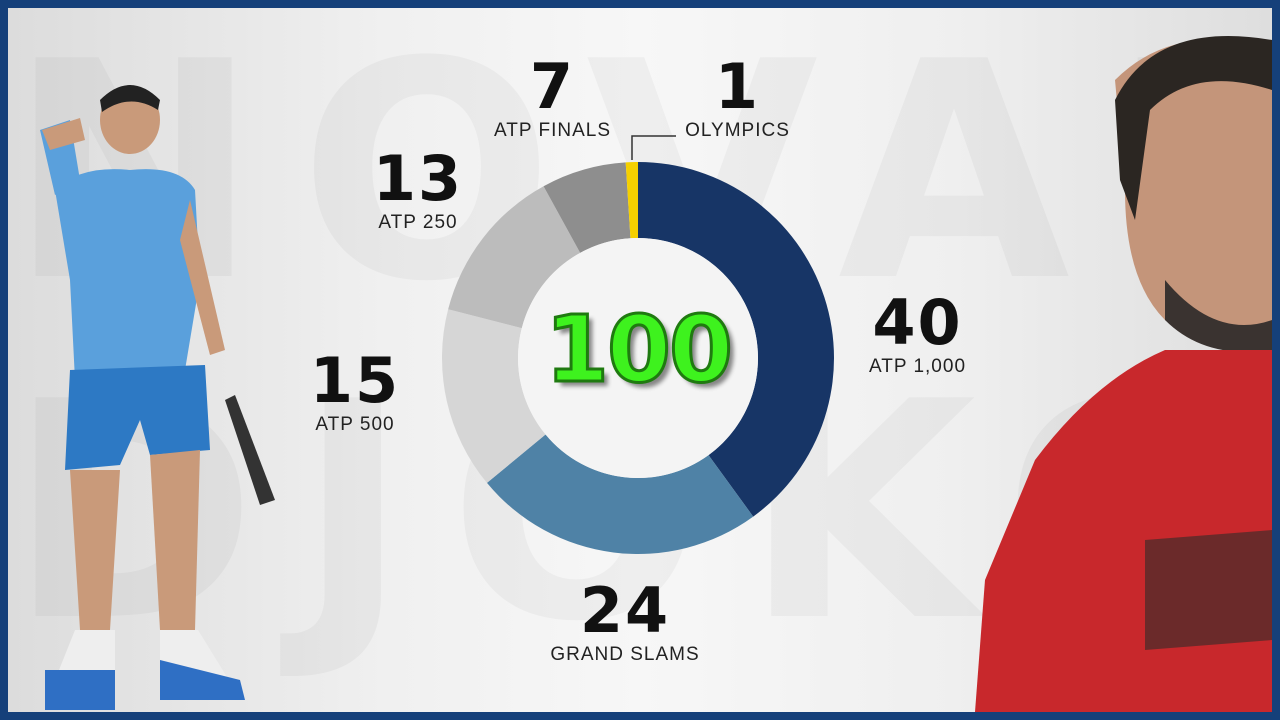  I want to click on label-olympics: 1 OLYMPICS, so click(737, 99).